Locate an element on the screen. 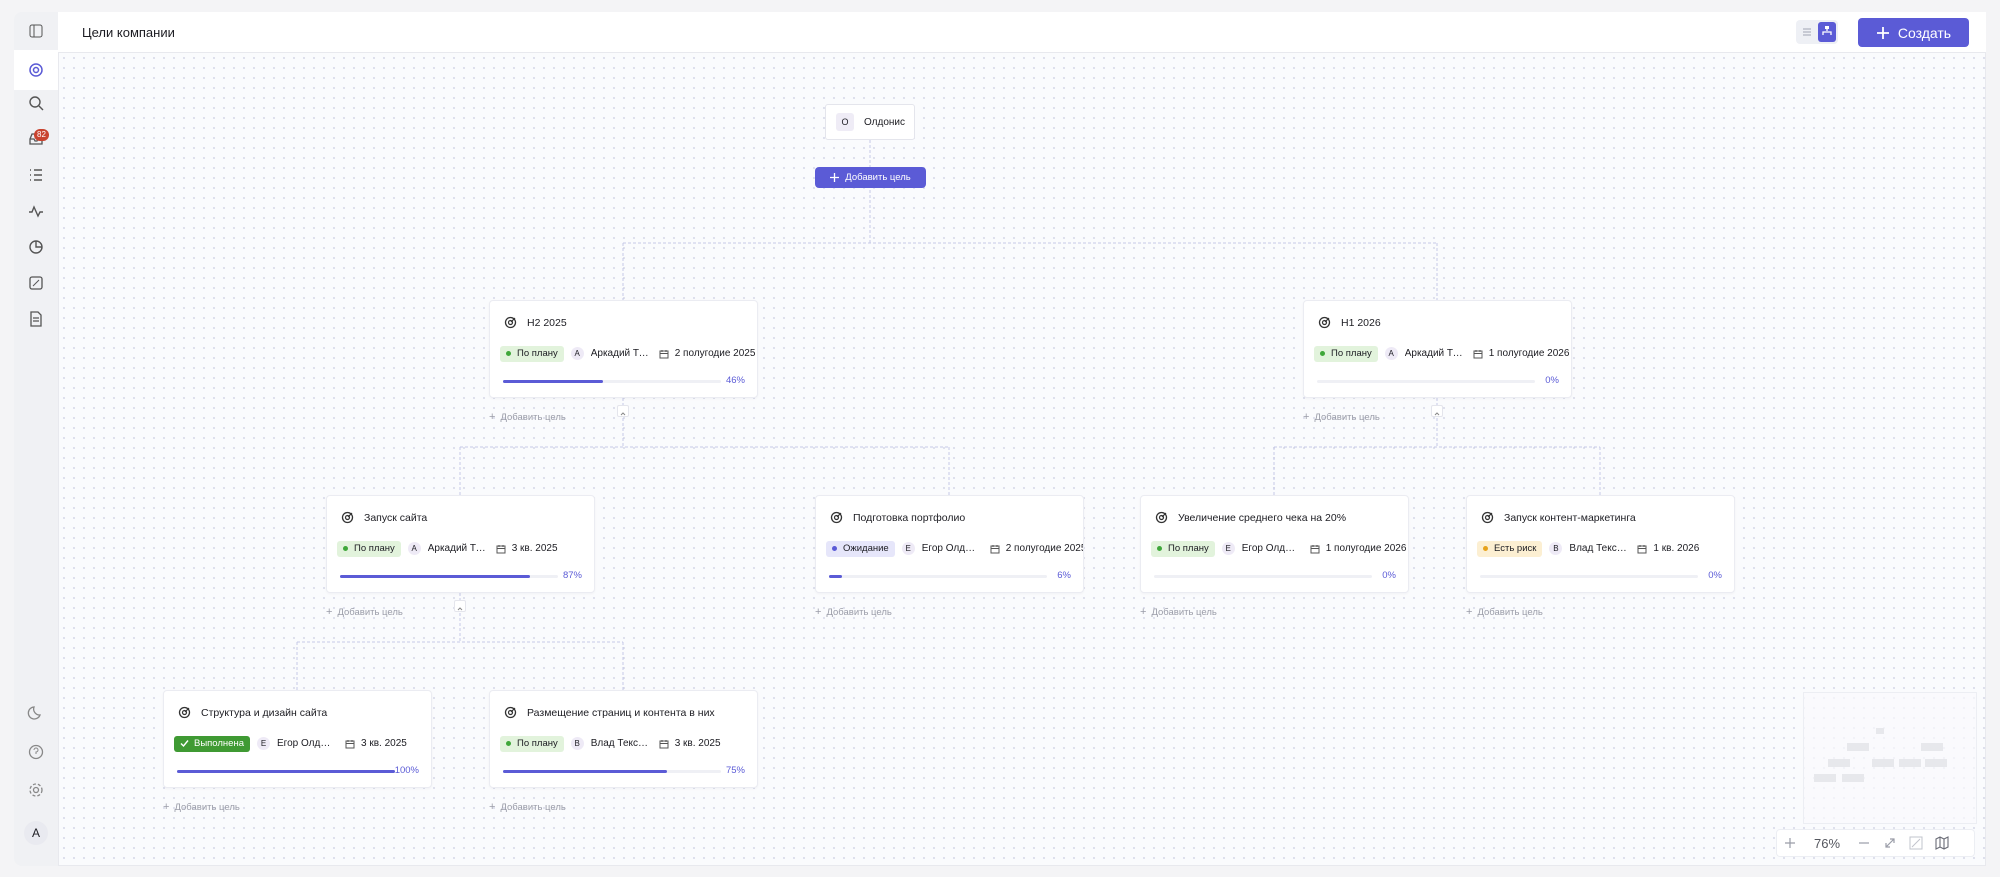 The width and height of the screenshot is (2000, 877). root-node: О Олдонис is located at coordinates (870, 122).